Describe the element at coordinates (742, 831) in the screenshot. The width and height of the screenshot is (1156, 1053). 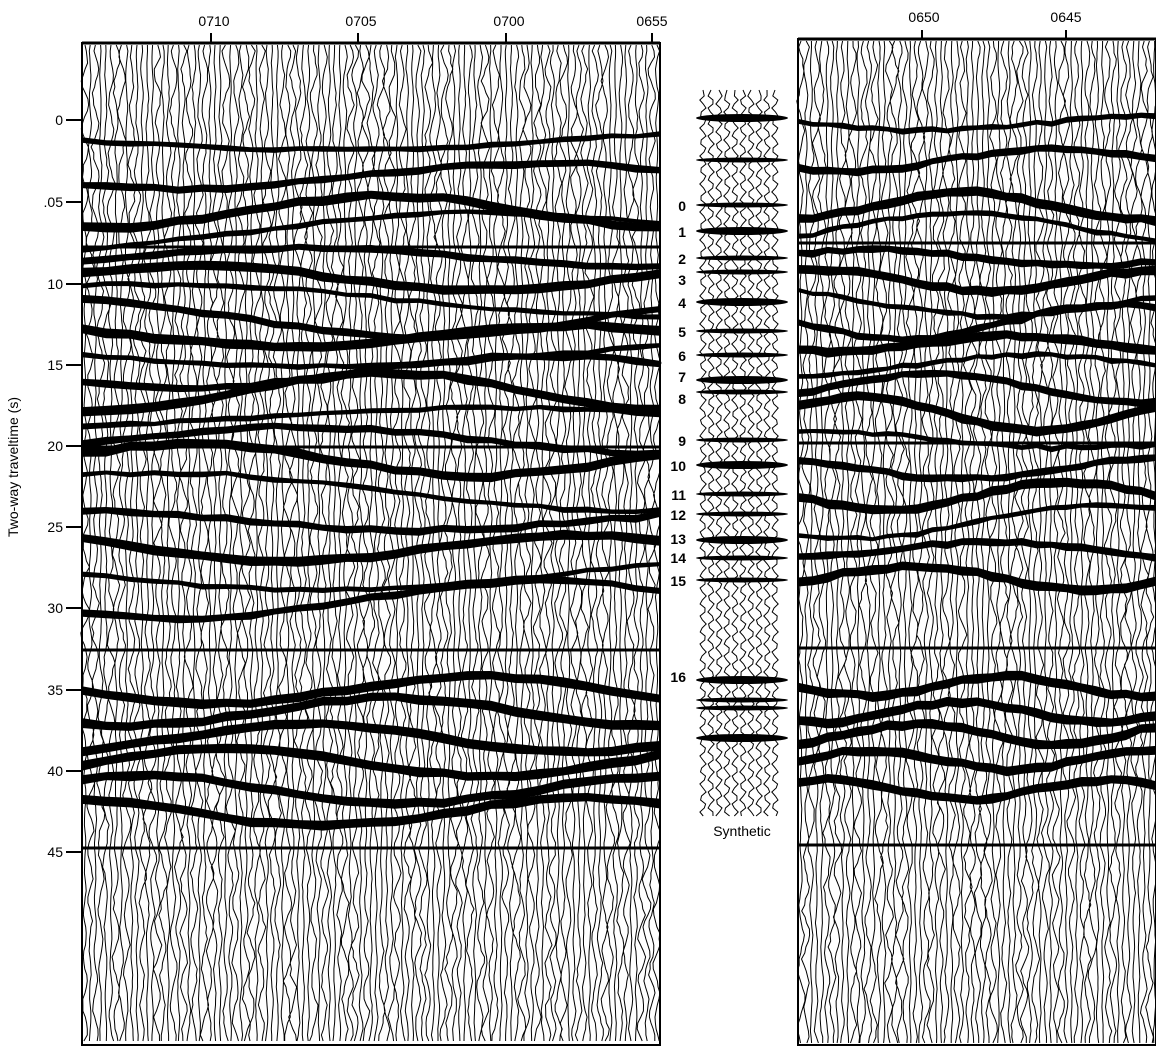
I see `synthetic-label: Synthetic` at that location.